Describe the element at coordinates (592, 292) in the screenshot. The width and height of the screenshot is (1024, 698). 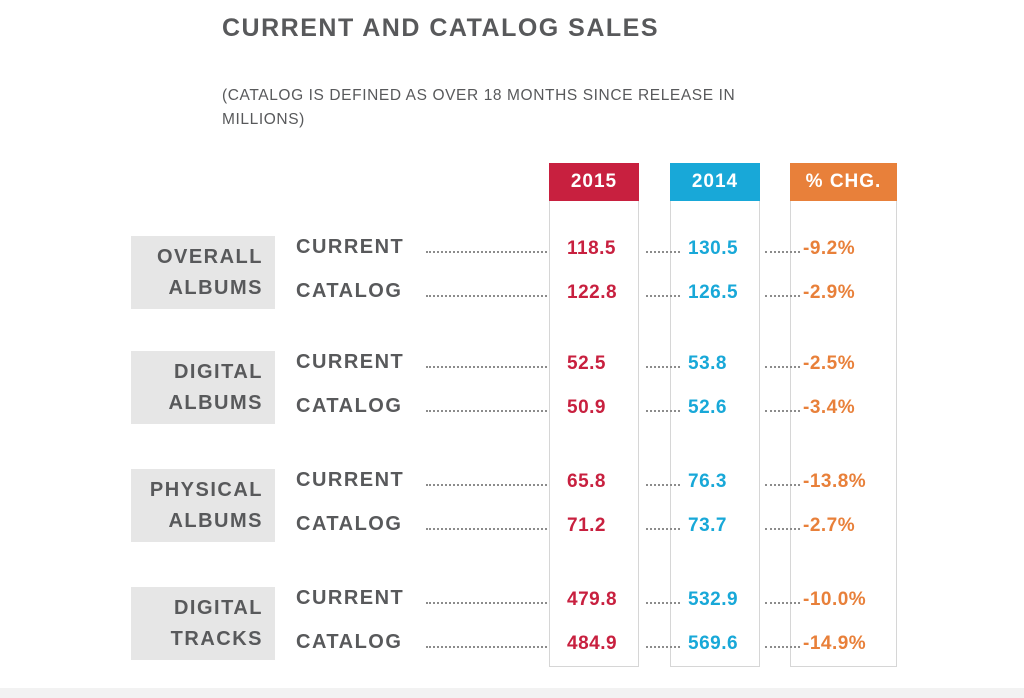
I see `table-cell-2015: 122.8` at that location.